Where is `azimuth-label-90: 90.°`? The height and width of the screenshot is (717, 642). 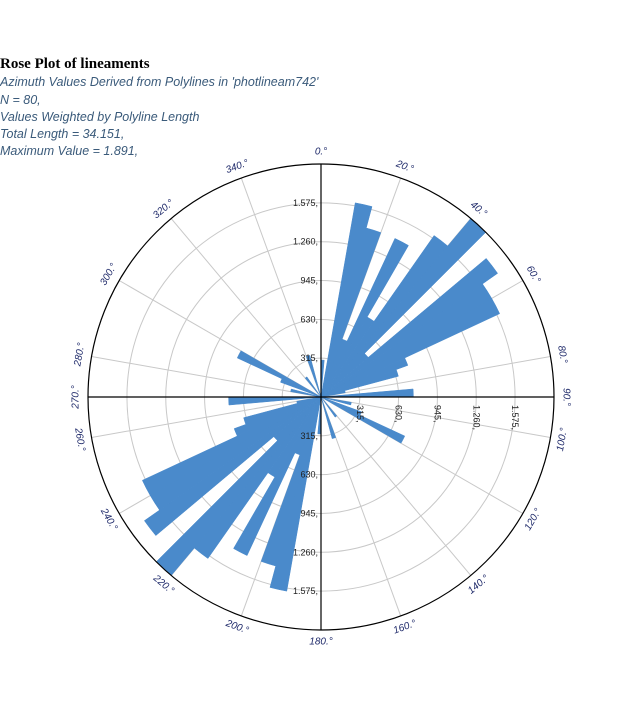 azimuth-label-90: 90.° is located at coordinates (565, 397).